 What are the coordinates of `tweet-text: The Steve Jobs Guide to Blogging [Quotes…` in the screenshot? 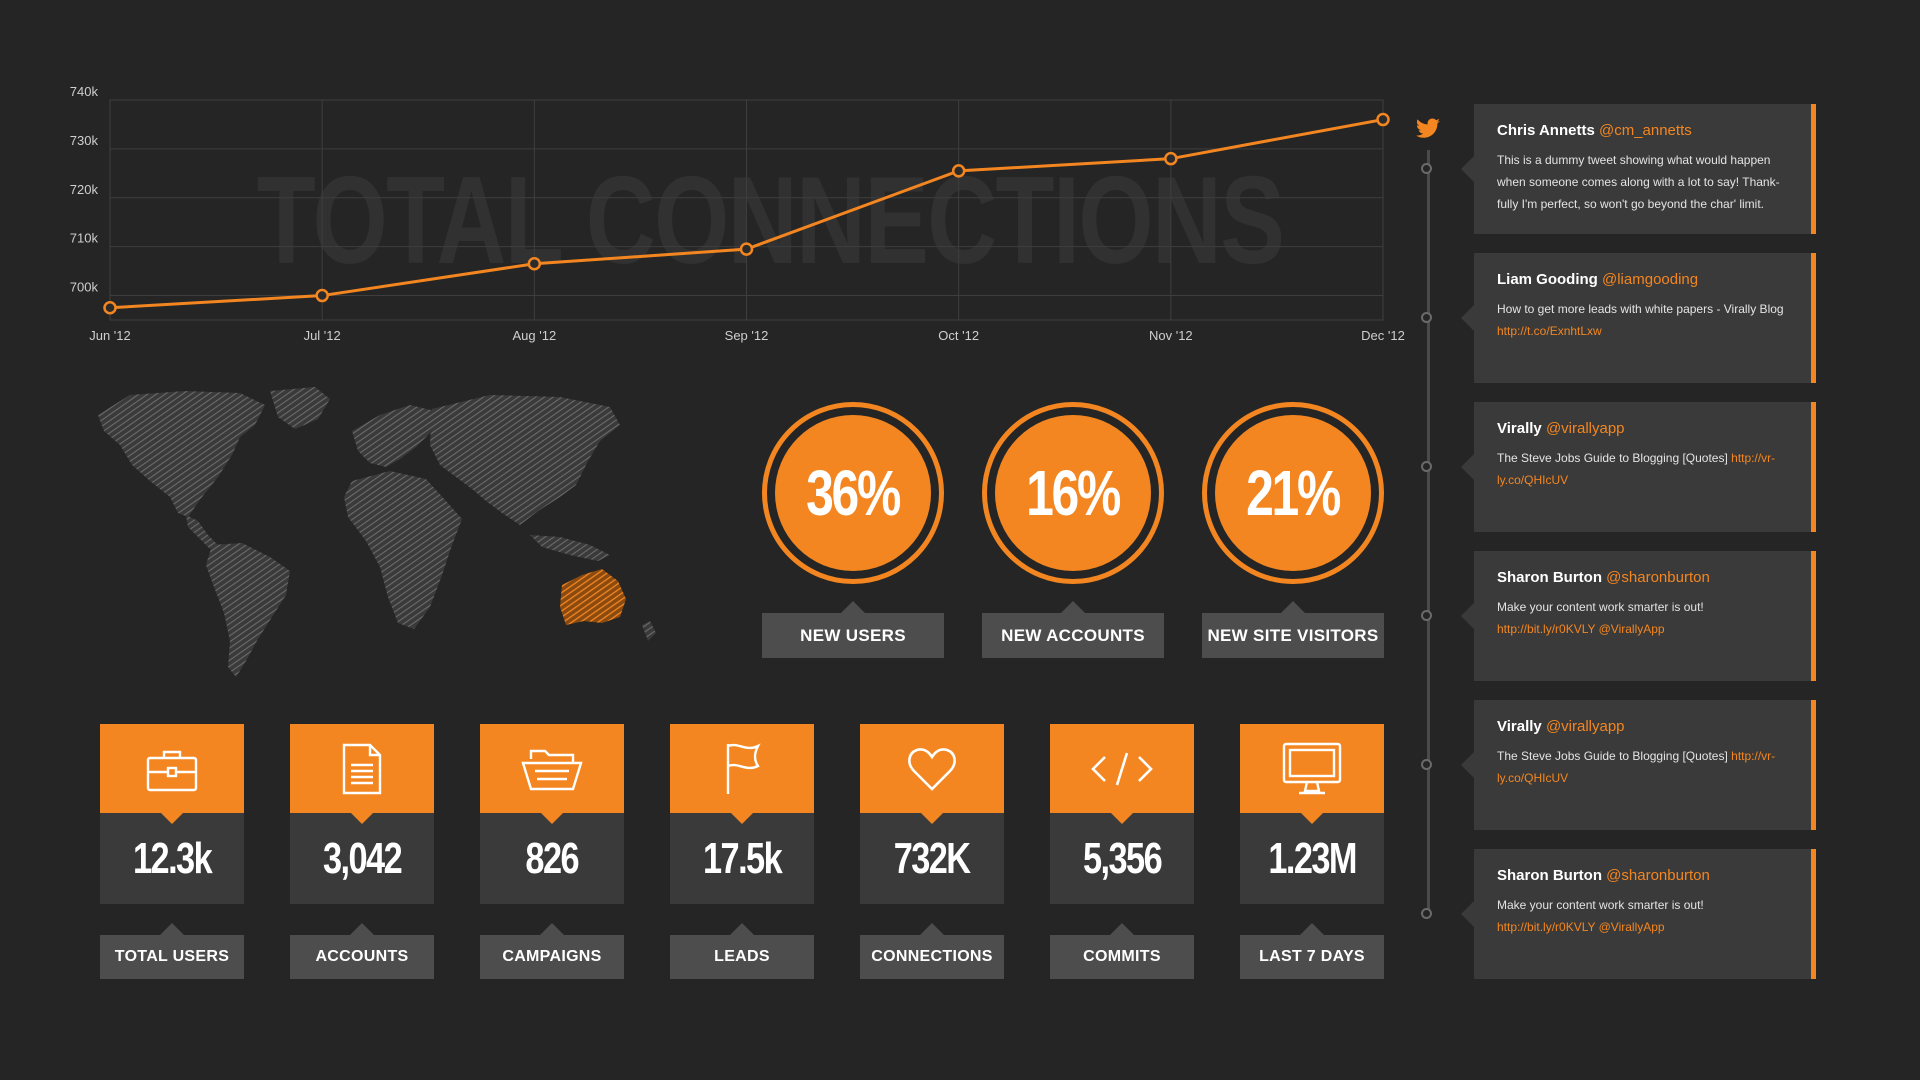 It's located at (1612, 458).